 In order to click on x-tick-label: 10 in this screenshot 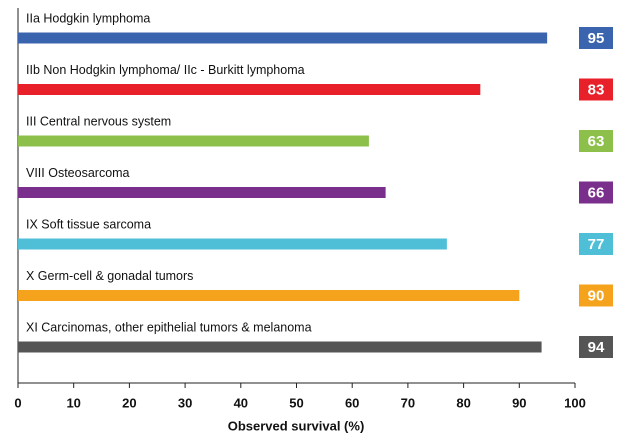, I will do `click(73, 402)`.